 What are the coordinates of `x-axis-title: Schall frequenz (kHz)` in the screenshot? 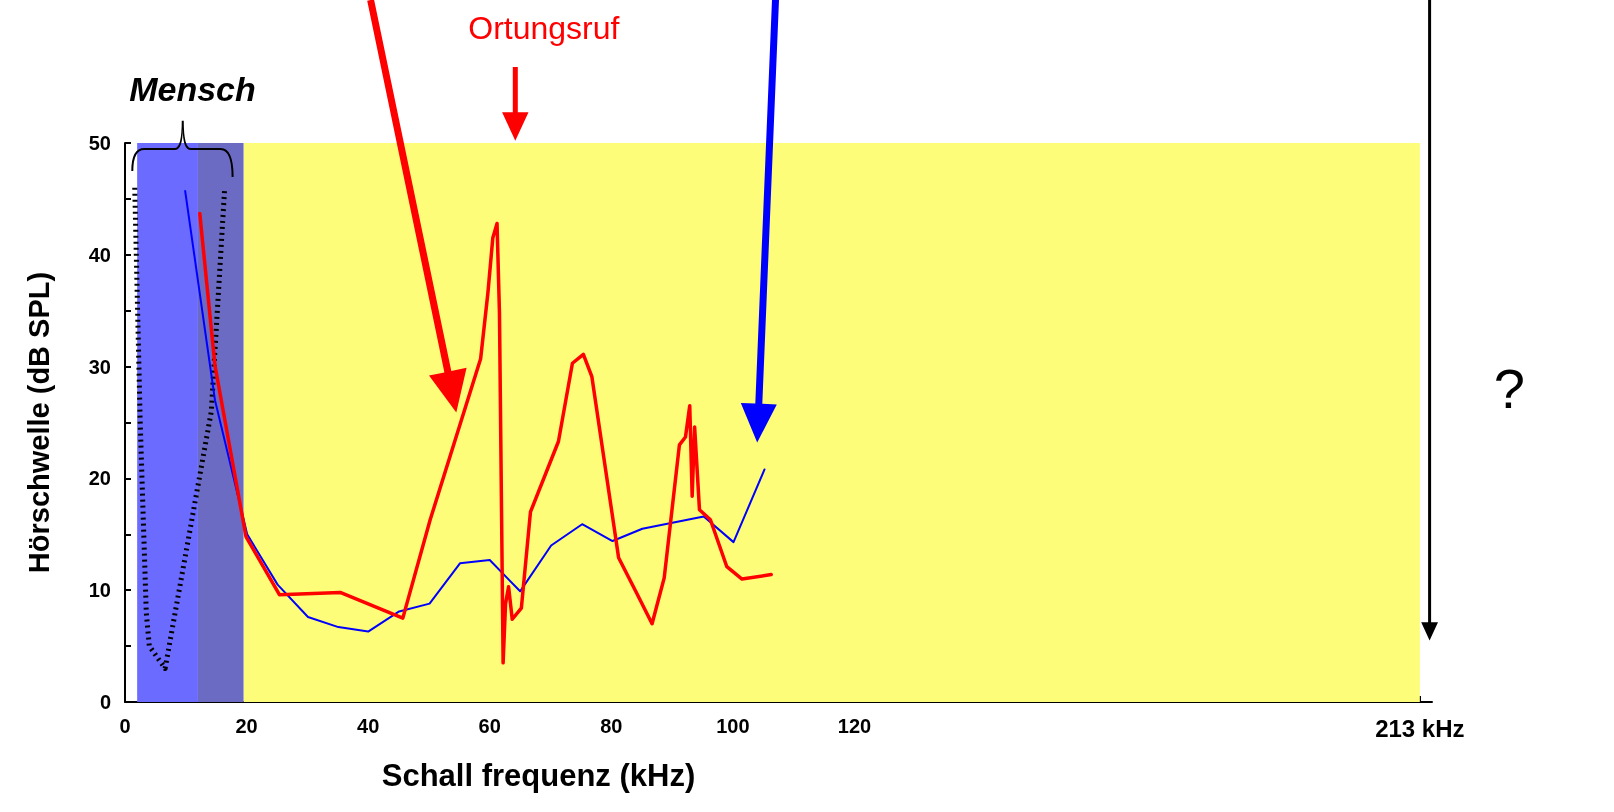 It's located at (538, 775).